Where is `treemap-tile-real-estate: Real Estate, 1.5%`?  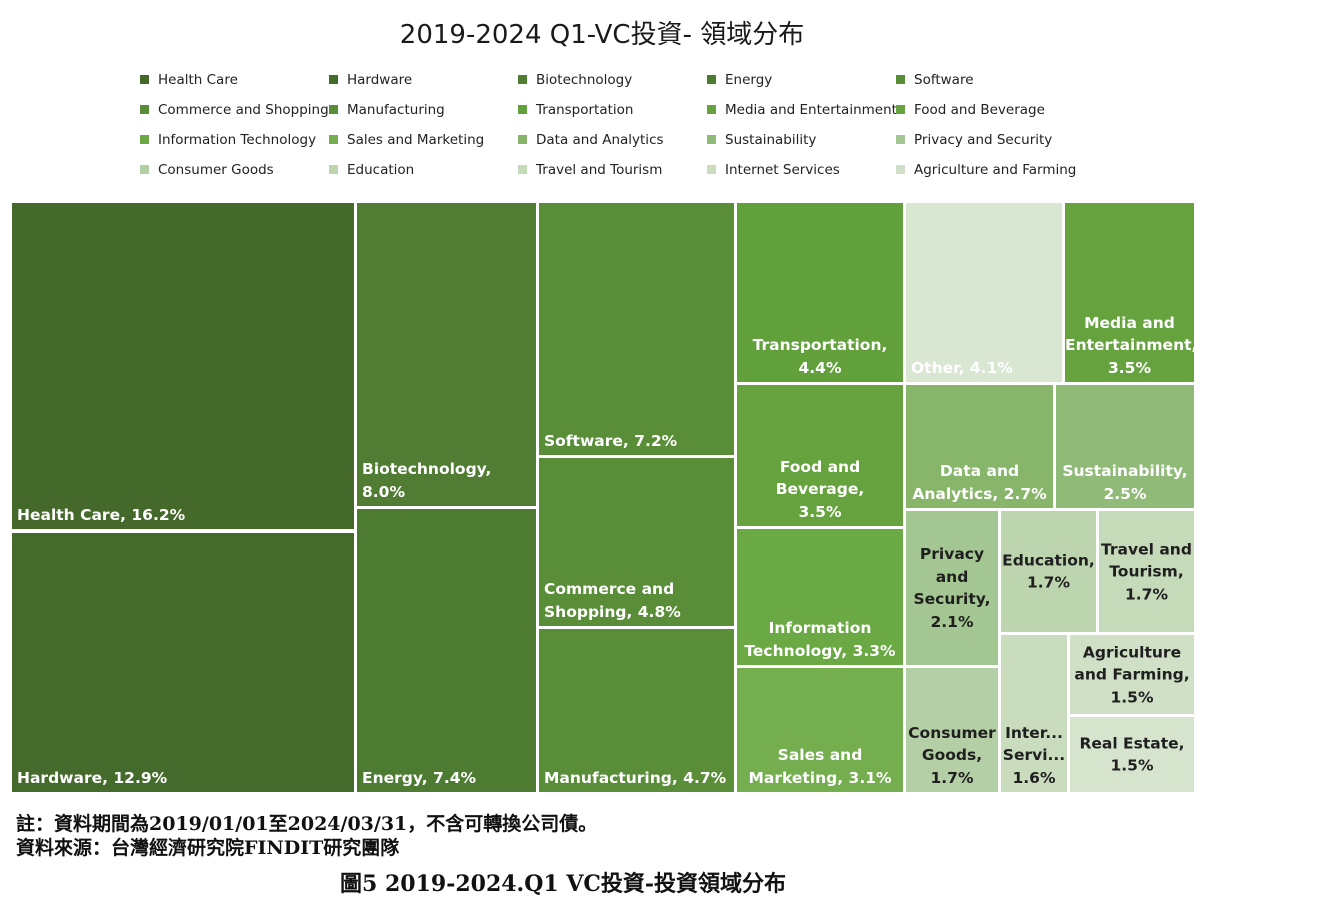 treemap-tile-real-estate: Real Estate, 1.5% is located at coordinates (1132, 754).